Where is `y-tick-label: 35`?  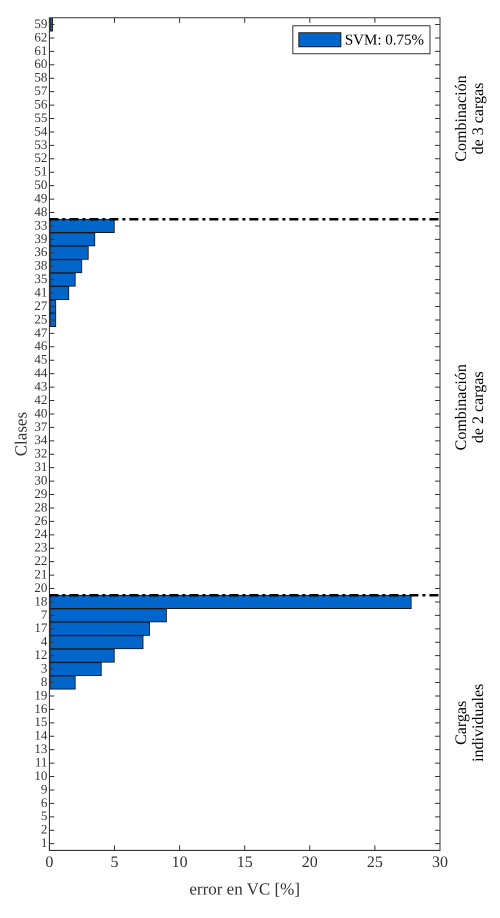 y-tick-label: 35 is located at coordinates (41, 278).